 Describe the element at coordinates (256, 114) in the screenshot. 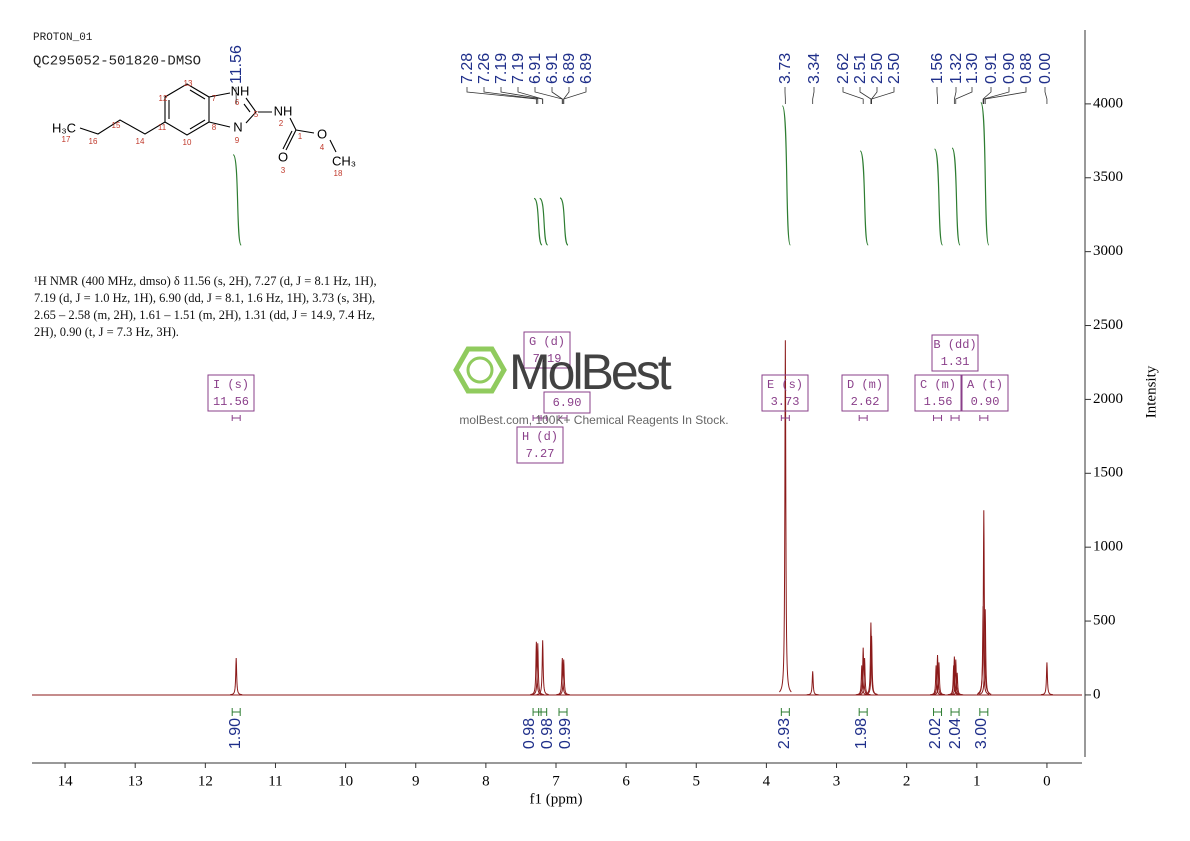

I see `atom-number: 5` at that location.